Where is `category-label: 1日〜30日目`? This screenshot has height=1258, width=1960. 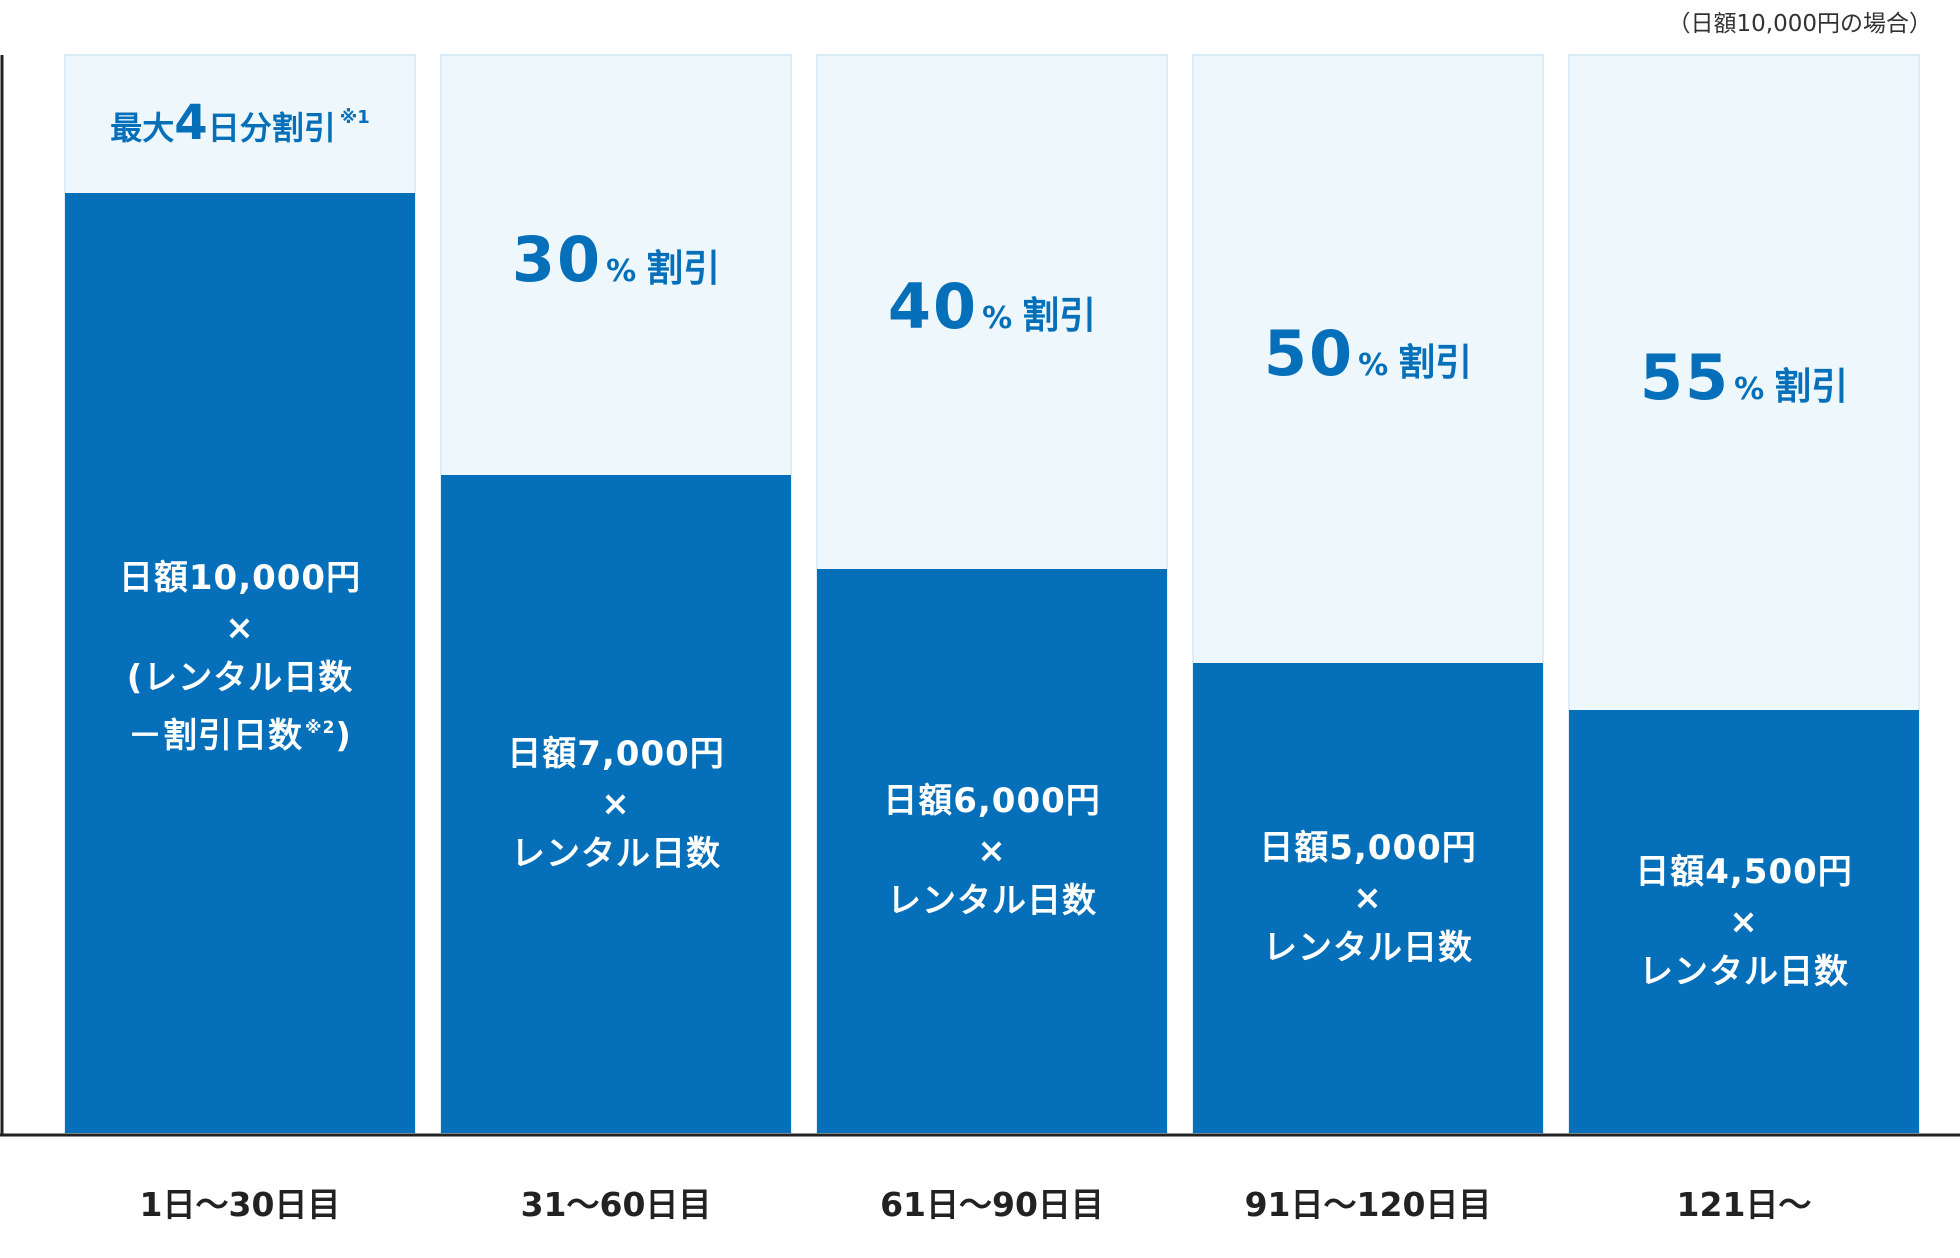 category-label: 1日〜30日目 is located at coordinates (240, 1204).